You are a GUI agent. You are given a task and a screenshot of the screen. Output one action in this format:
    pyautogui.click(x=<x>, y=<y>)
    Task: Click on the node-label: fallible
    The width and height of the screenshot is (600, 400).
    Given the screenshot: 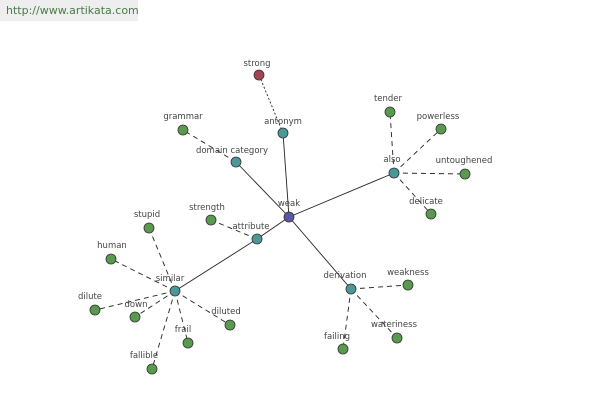 What is the action you would take?
    pyautogui.click(x=144, y=356)
    